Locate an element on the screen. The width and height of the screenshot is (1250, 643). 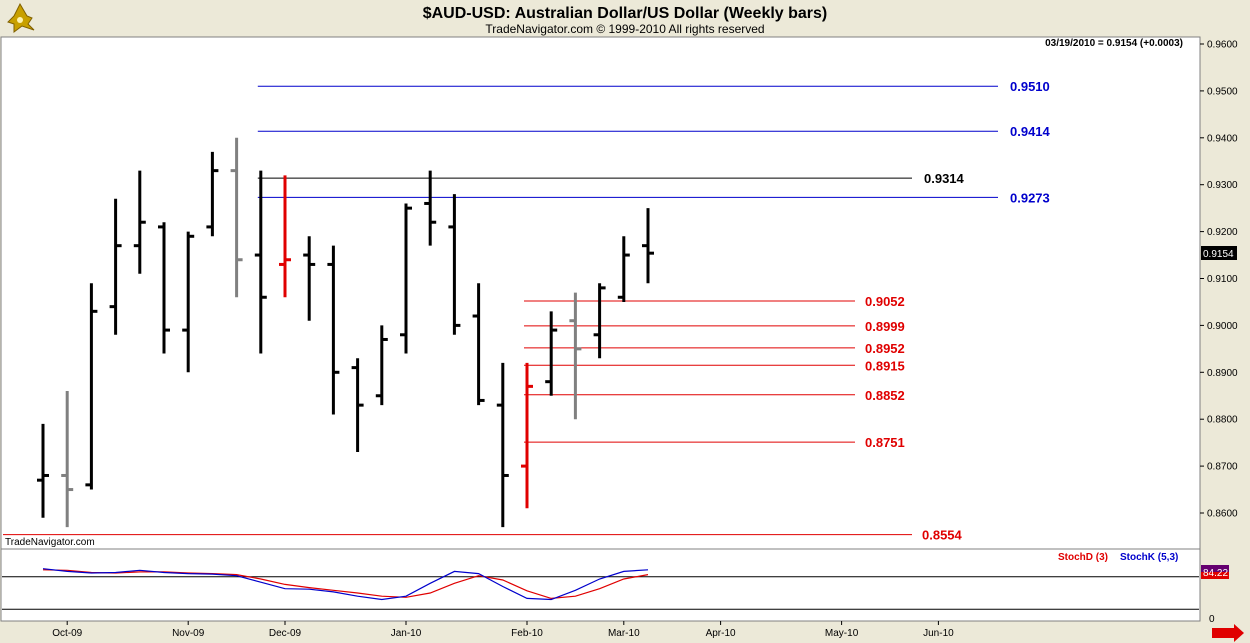
watermark: TradeNavigator.com is located at coordinates (50, 542).